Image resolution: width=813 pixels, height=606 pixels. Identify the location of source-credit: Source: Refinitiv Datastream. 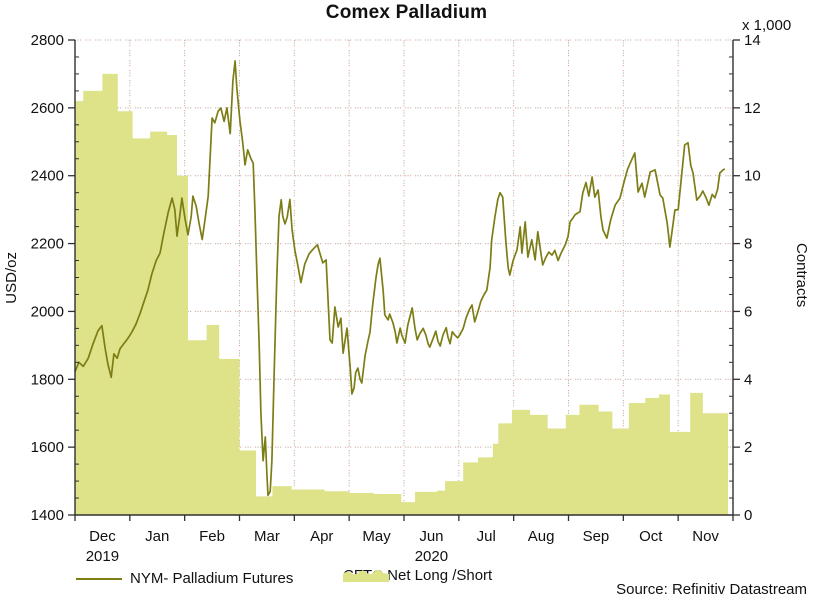
(711, 589).